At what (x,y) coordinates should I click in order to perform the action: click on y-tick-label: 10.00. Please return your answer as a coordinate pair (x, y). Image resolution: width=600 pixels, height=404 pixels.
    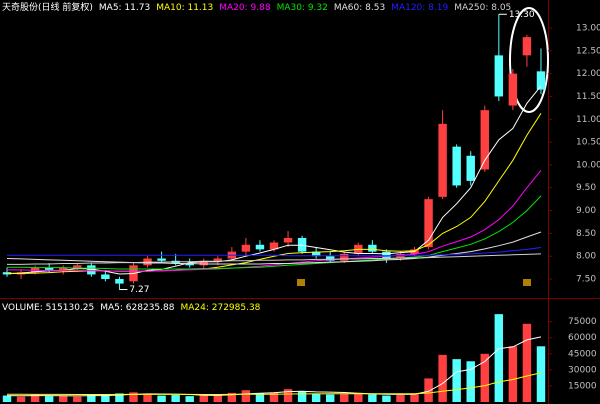
    Looking at the image, I should click on (588, 165).